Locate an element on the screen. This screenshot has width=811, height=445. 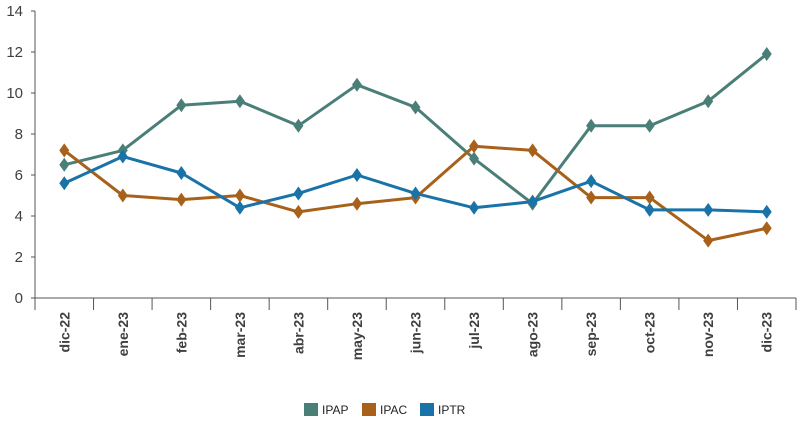
legend-label-ipap: IPAP is located at coordinates (335, 410).